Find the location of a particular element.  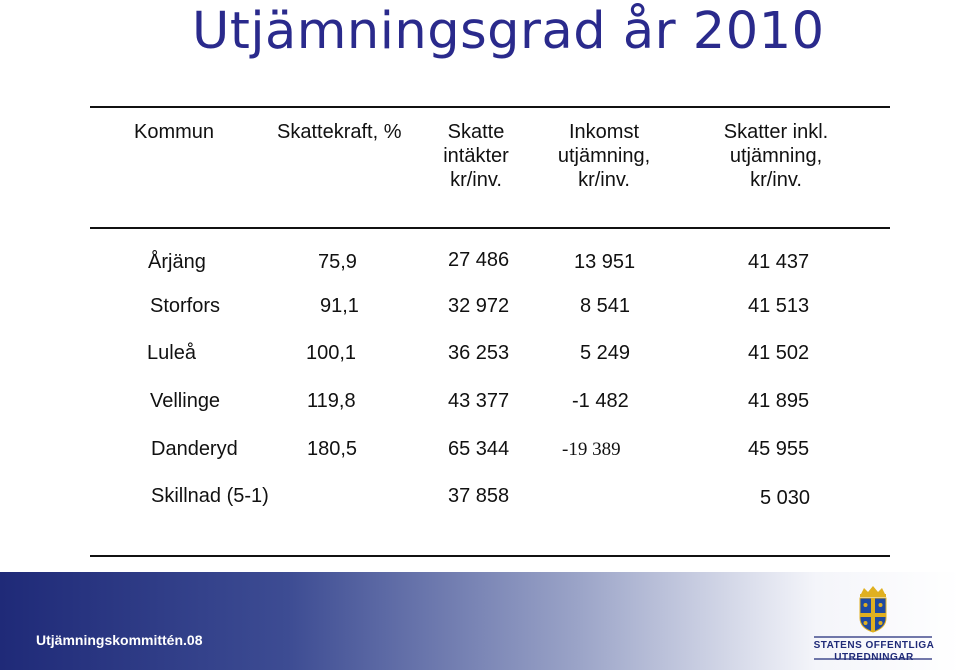

table-cell-skatter-inkl: 41 895 is located at coordinates (779, 401).